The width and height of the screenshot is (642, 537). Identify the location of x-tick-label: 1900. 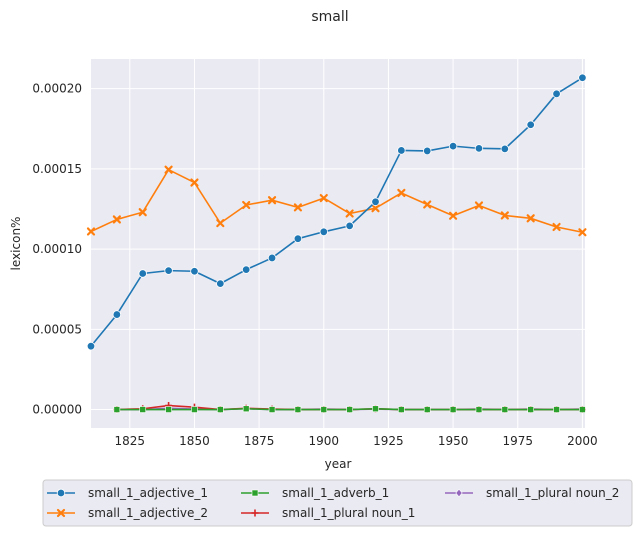
(324, 441).